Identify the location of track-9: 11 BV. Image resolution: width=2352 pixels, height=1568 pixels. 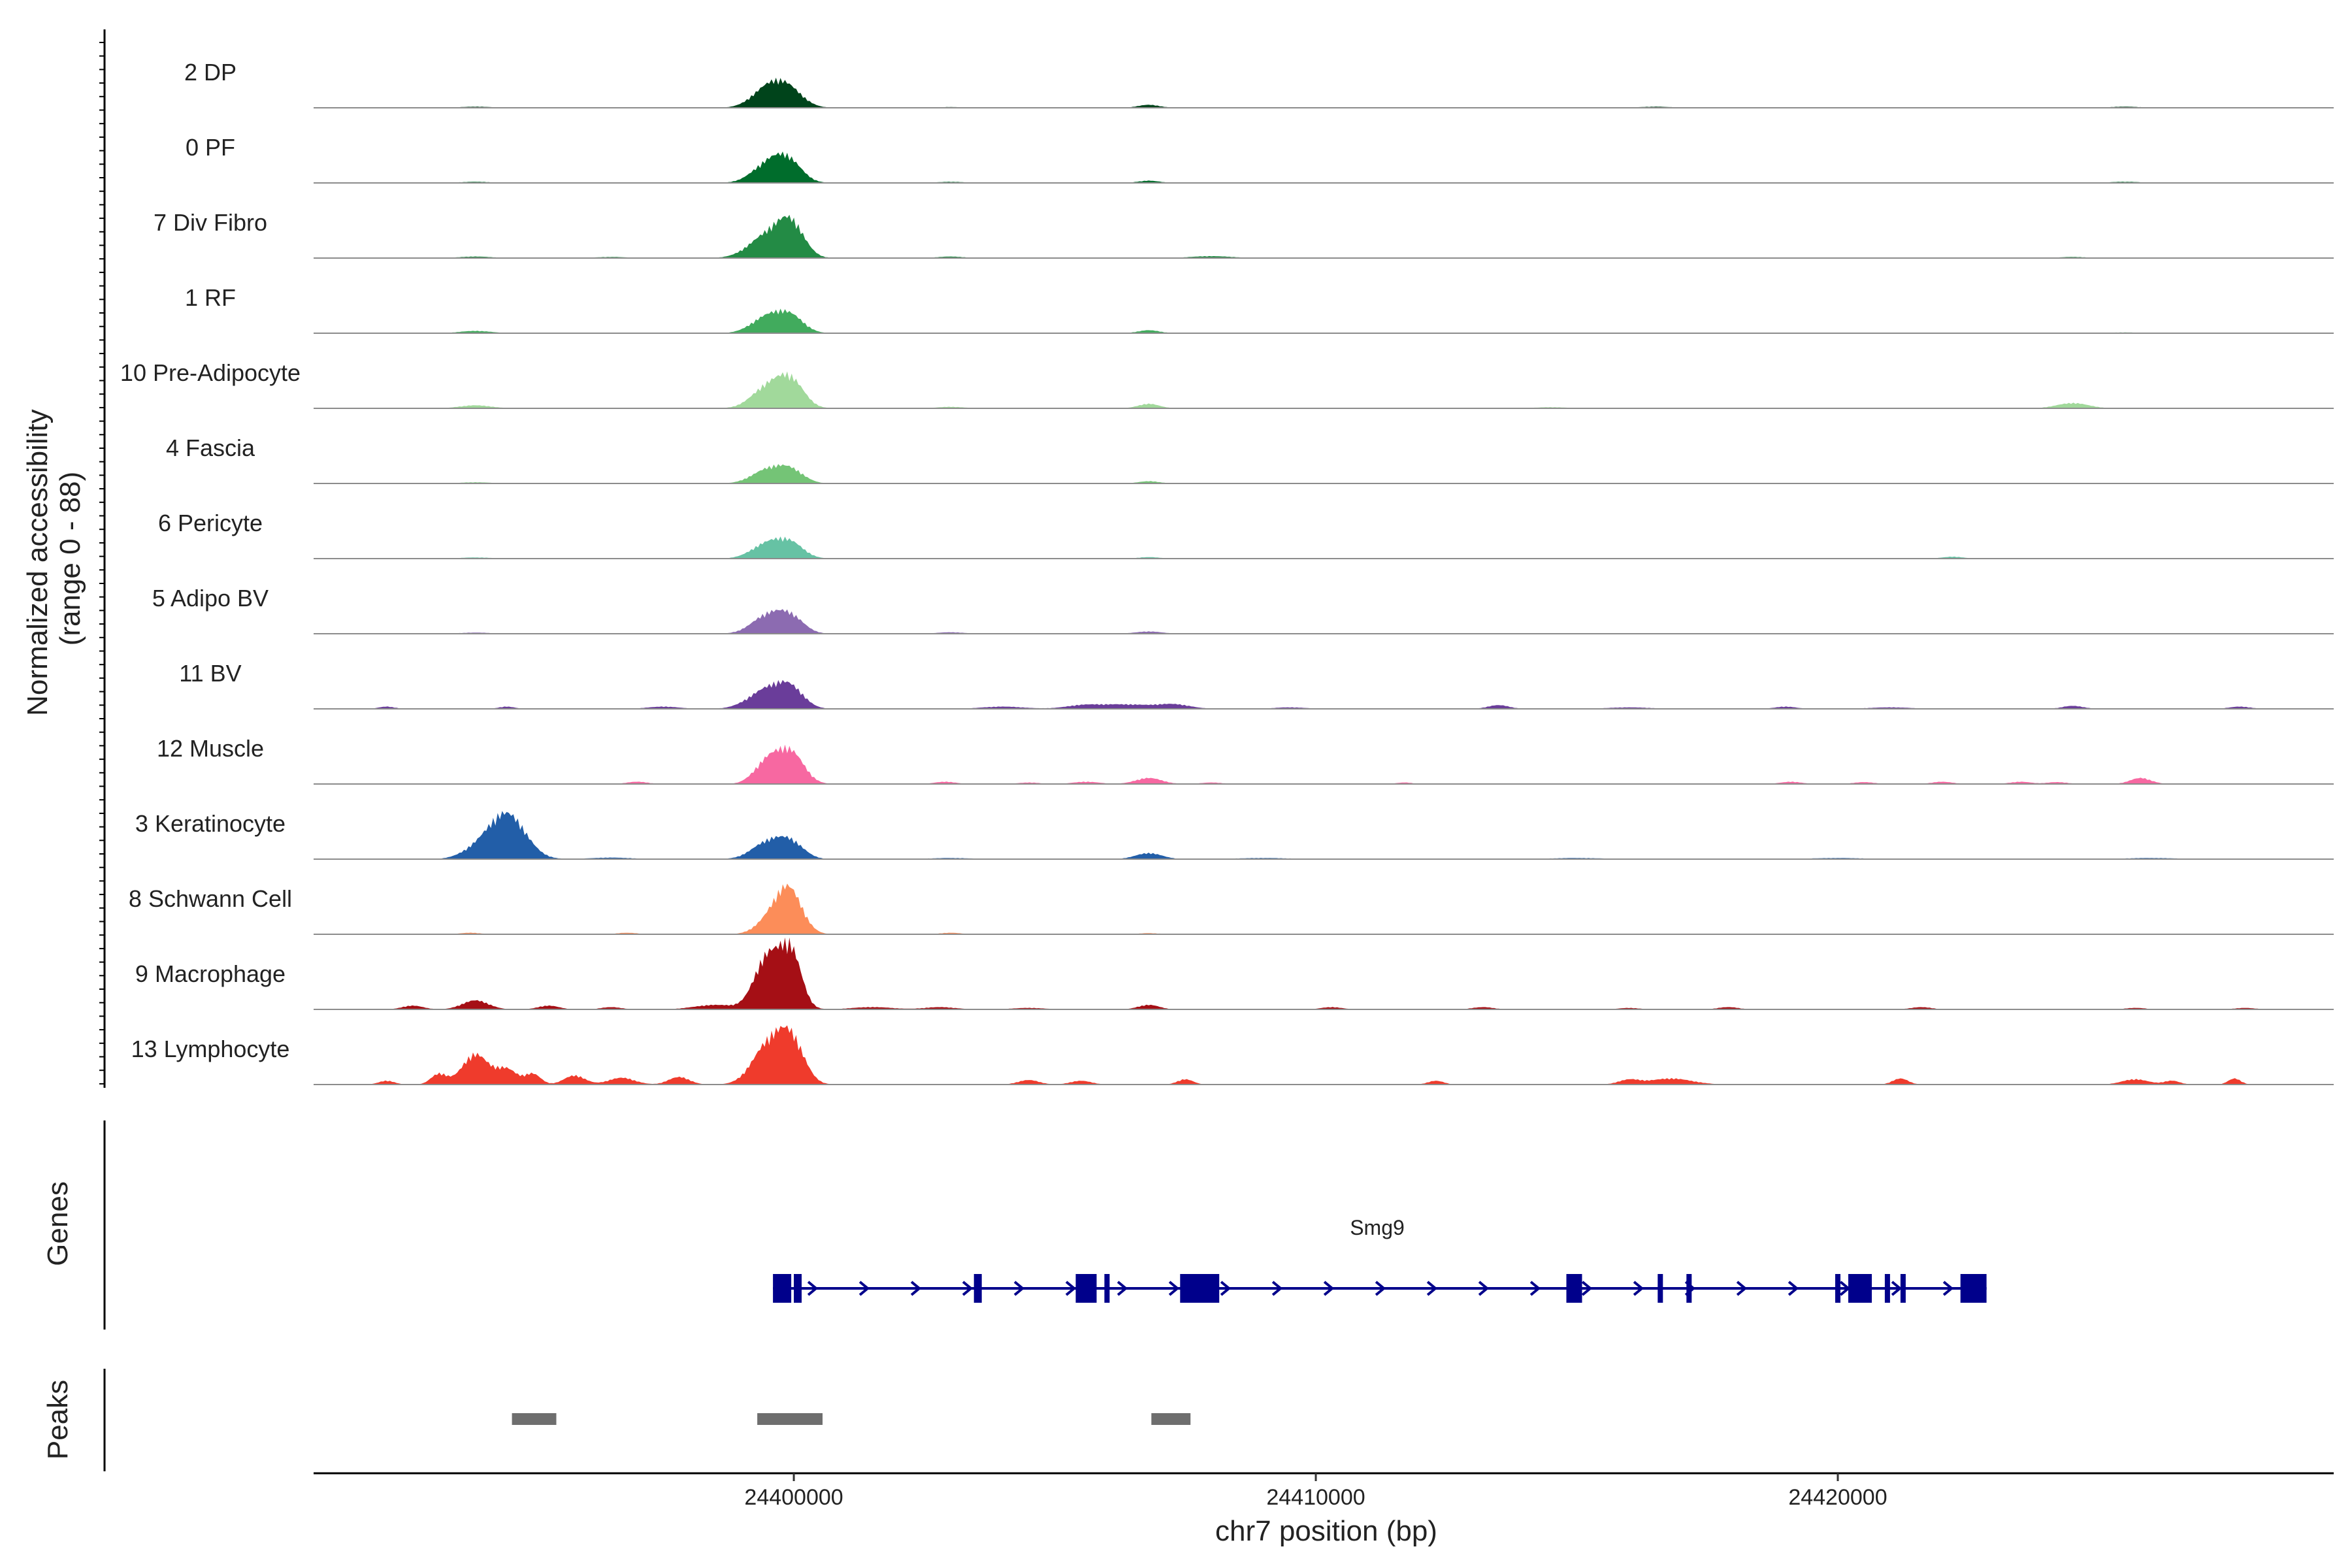
(1256, 685).